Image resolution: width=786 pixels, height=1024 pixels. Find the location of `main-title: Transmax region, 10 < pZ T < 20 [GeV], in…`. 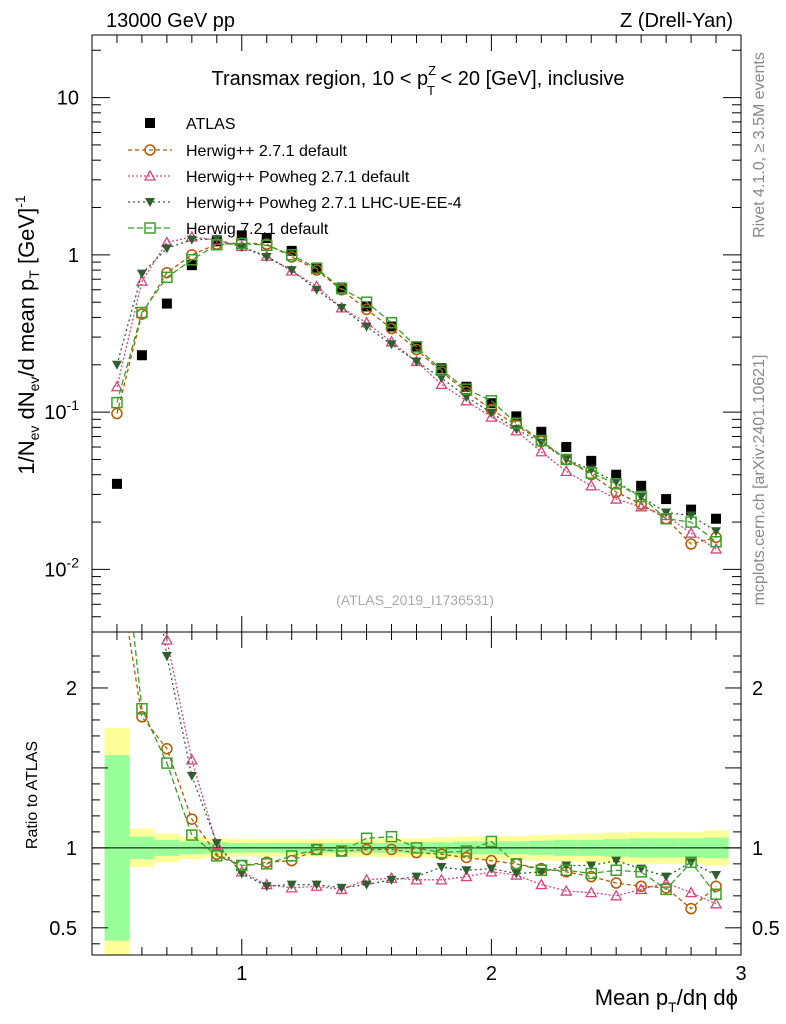

main-title: Transmax region, 10 < pZ T < 20 [GeV], in… is located at coordinates (417, 80).